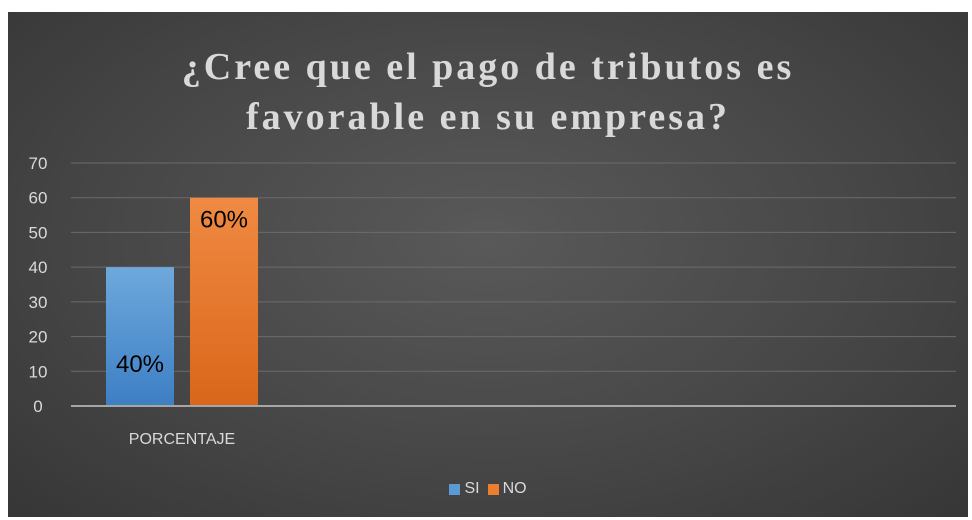 The height and width of the screenshot is (520, 972). I want to click on legend-item-no: NO, so click(507, 489).